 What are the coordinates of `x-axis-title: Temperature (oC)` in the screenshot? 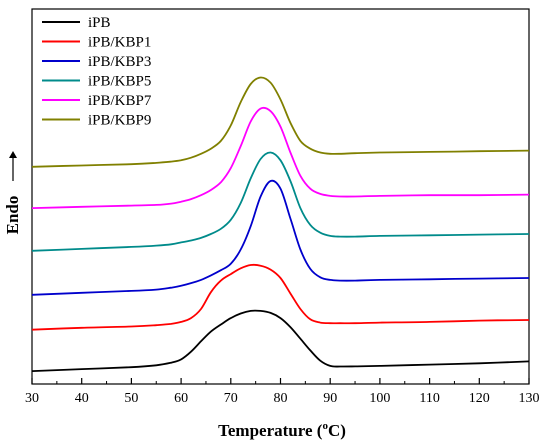 It's located at (282, 430).